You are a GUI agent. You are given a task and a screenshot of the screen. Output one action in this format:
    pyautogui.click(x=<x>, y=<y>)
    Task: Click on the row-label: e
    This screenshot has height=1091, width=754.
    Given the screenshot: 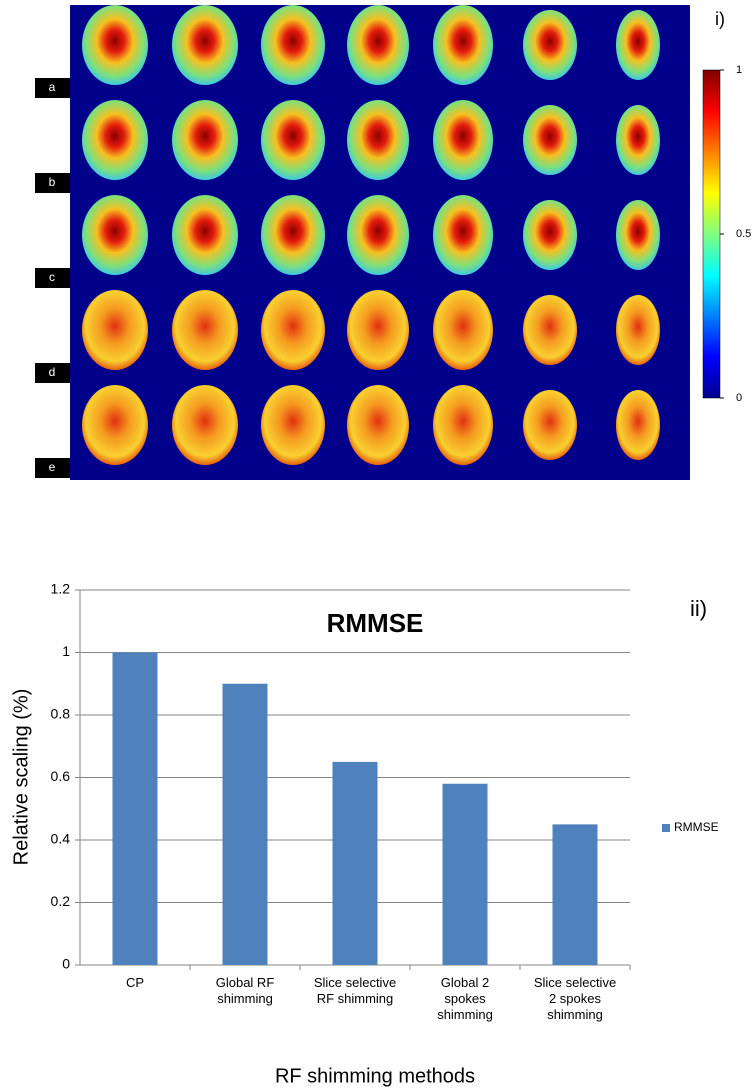 What is the action you would take?
    pyautogui.click(x=52, y=467)
    